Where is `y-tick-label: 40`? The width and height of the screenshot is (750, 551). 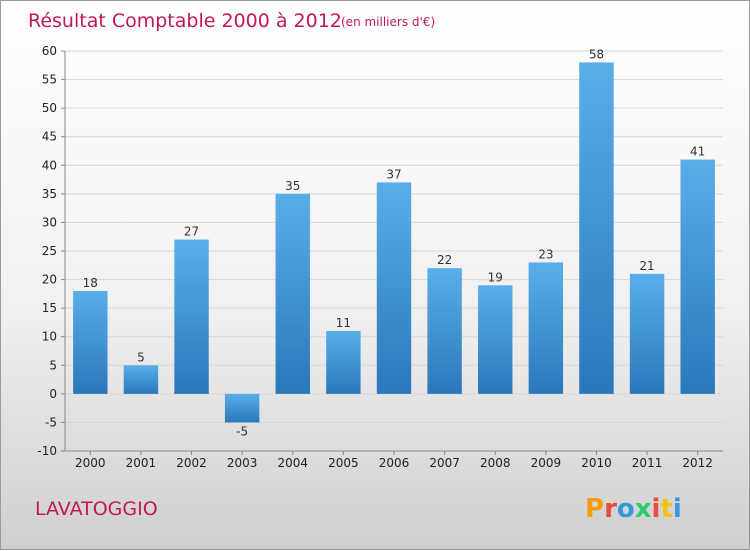 y-tick-label: 40 is located at coordinates (49, 165).